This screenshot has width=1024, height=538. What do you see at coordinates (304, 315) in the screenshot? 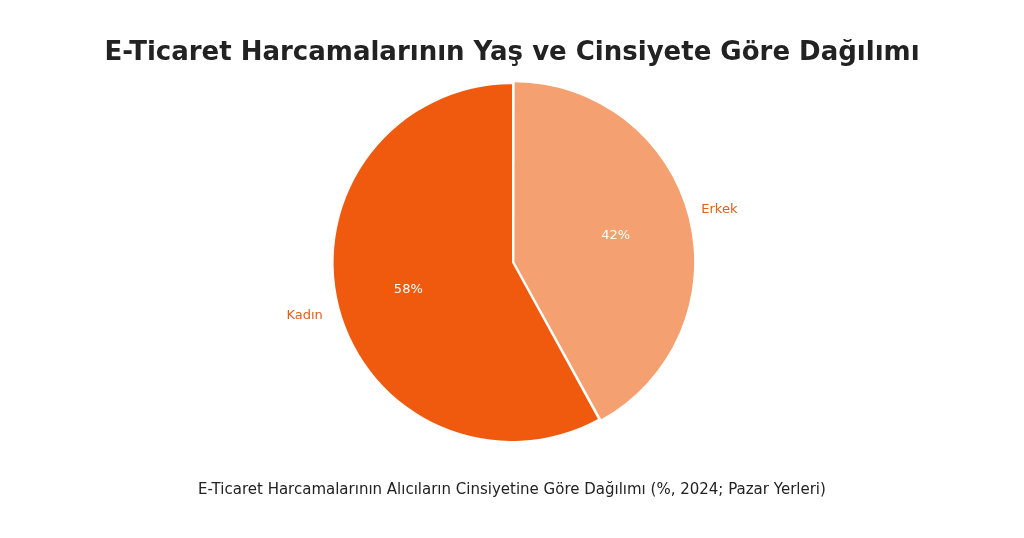
I see `slice-label: Kadın` at bounding box center [304, 315].